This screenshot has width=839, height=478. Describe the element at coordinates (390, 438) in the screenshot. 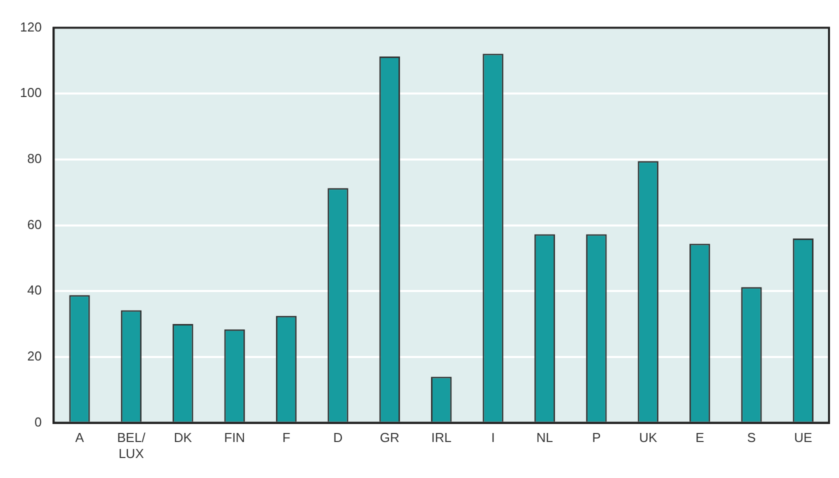

I see `x-tick-label: GR` at that location.